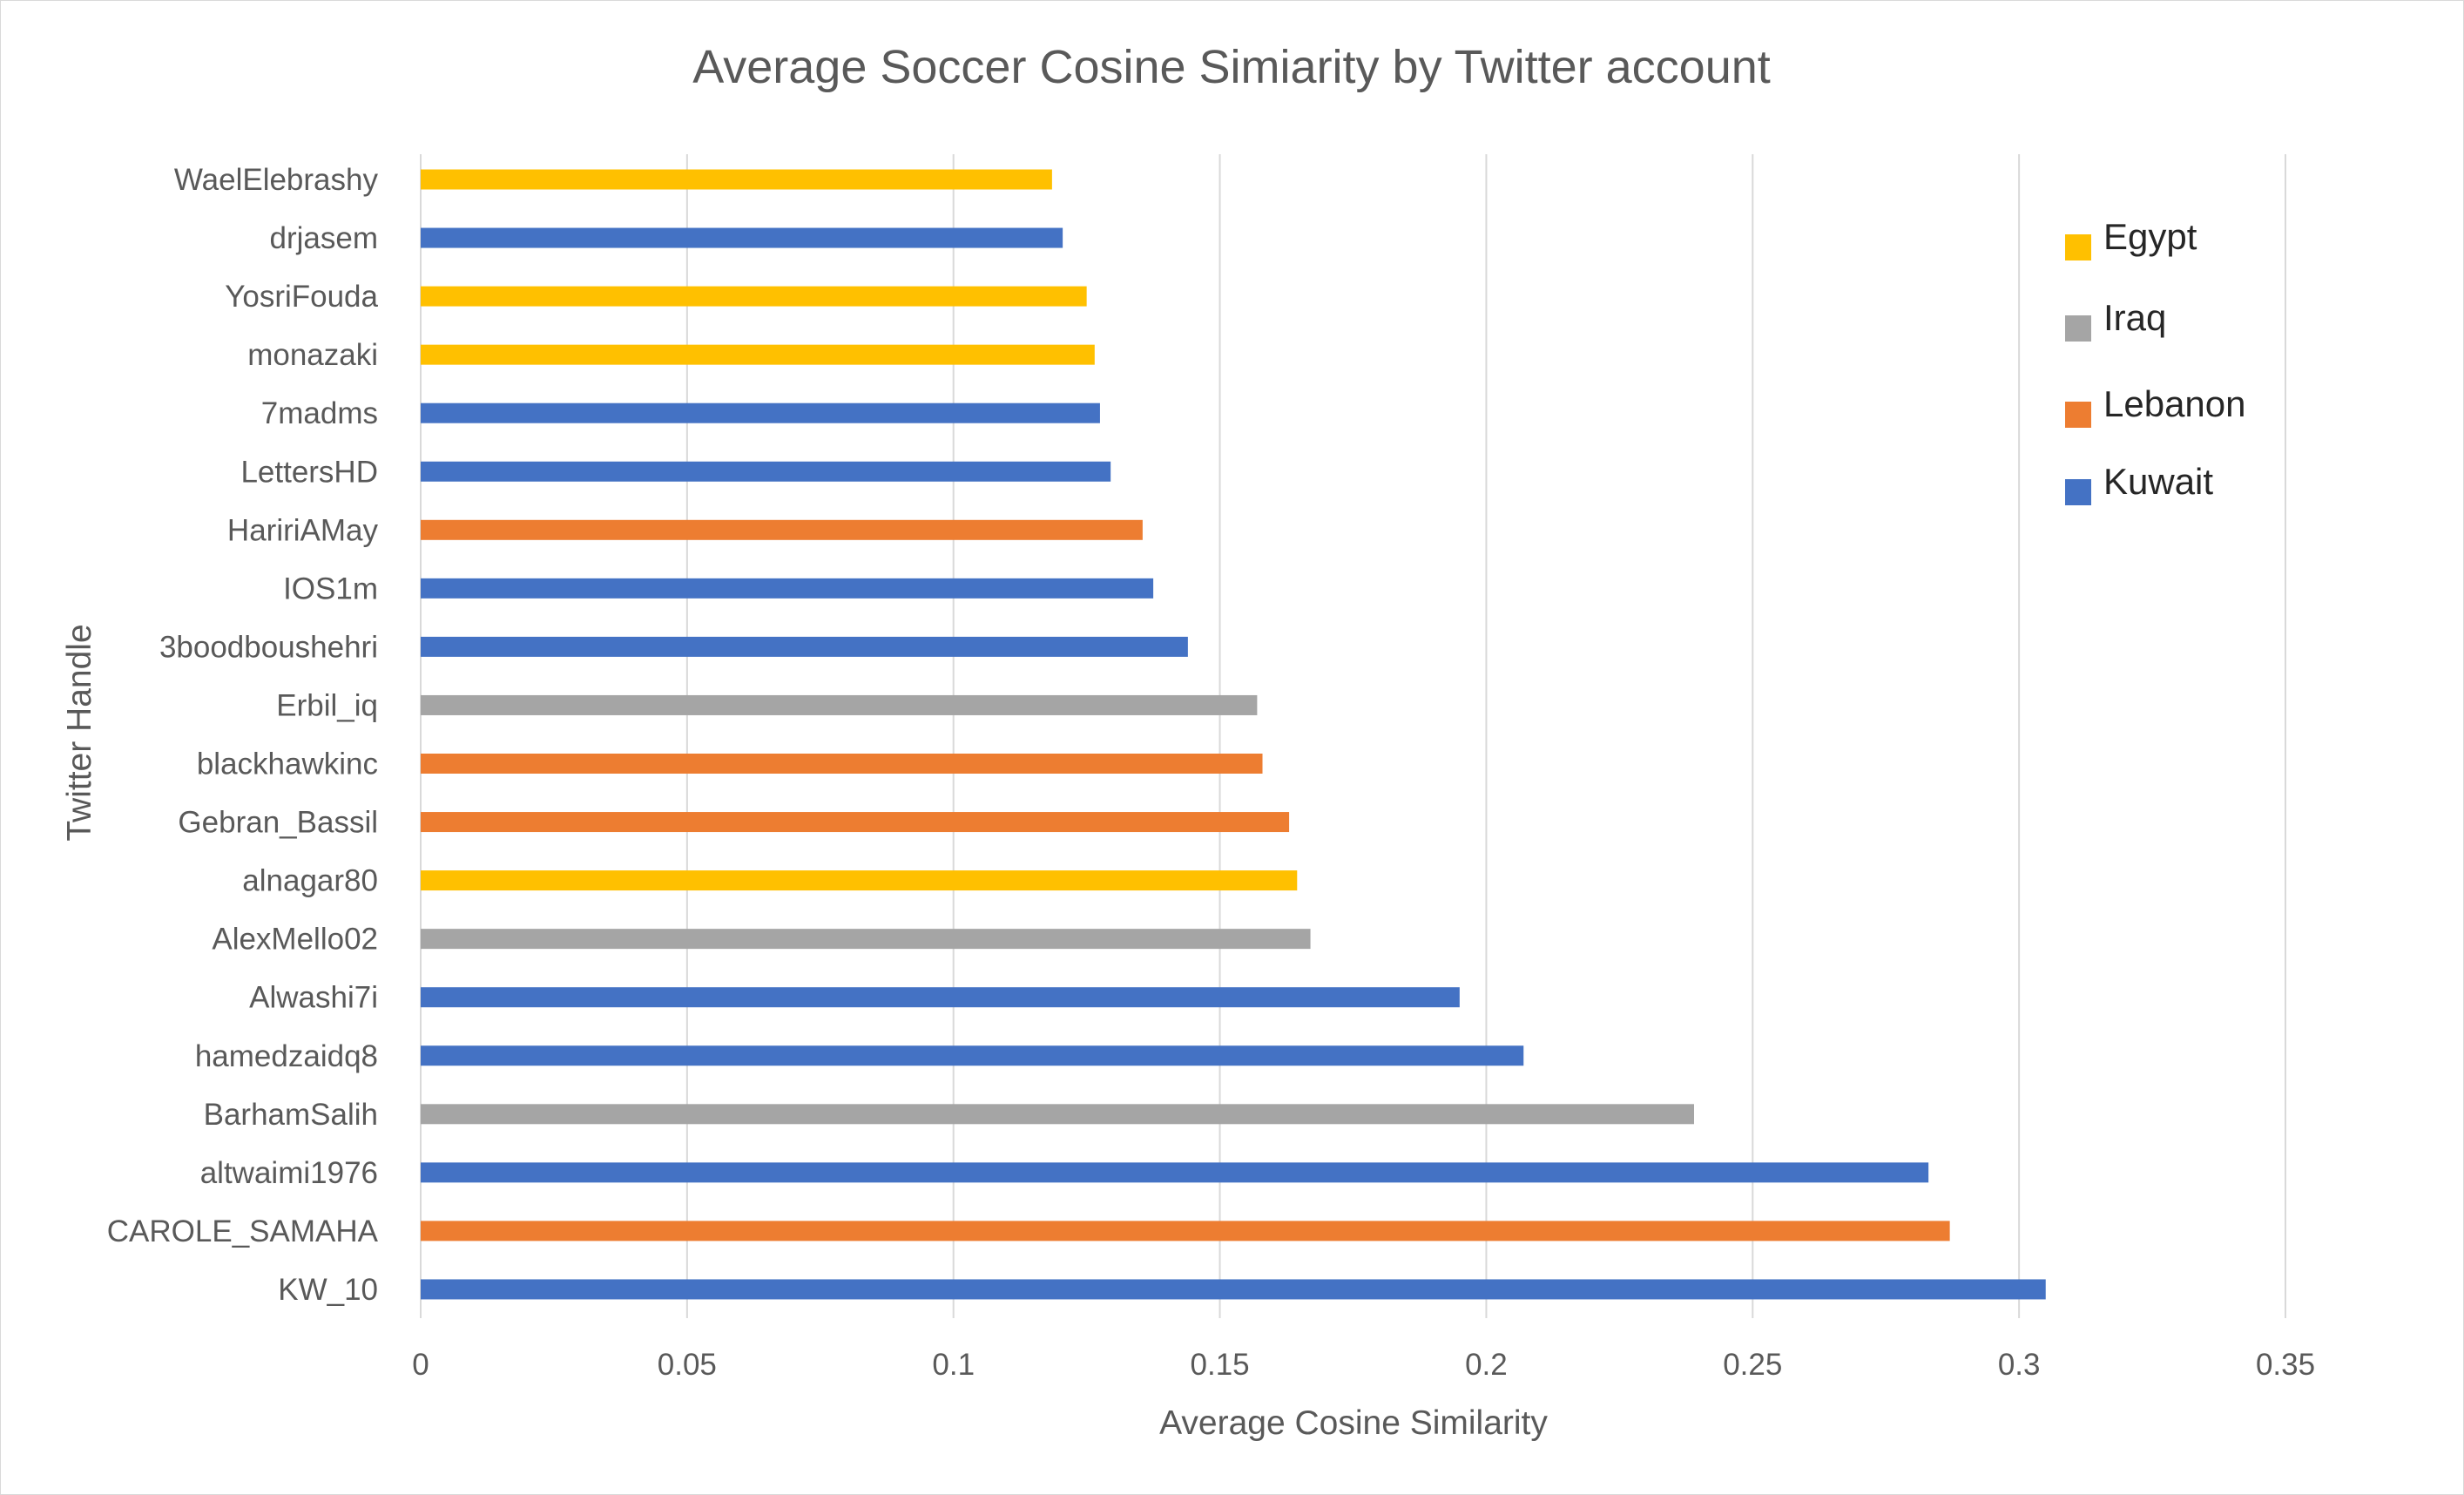 The image size is (2464, 1495). I want to click on x-tick-label: 0.35, so click(2285, 1365).